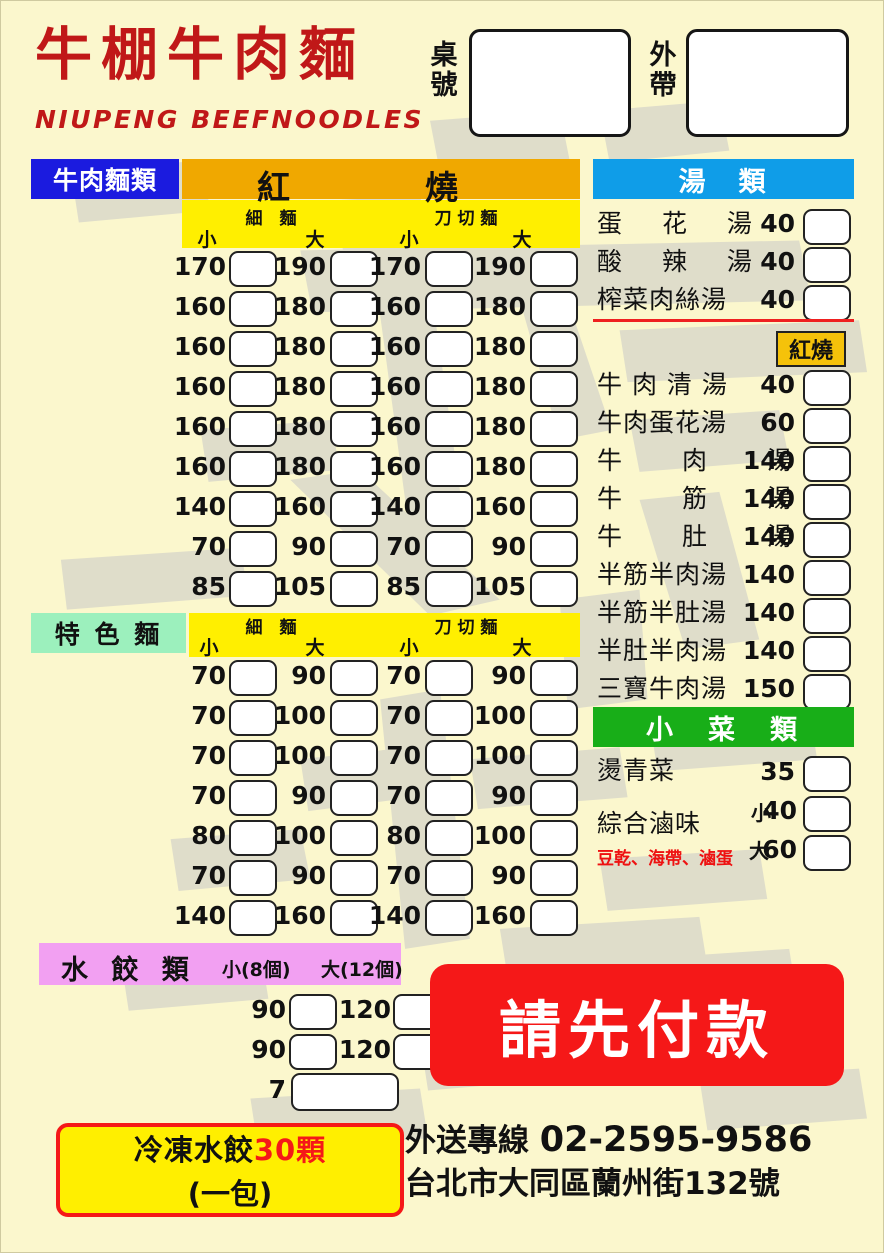 This screenshot has height=1253, width=884. Describe the element at coordinates (277, 1089) in the screenshot. I see `item-price: 7` at that location.